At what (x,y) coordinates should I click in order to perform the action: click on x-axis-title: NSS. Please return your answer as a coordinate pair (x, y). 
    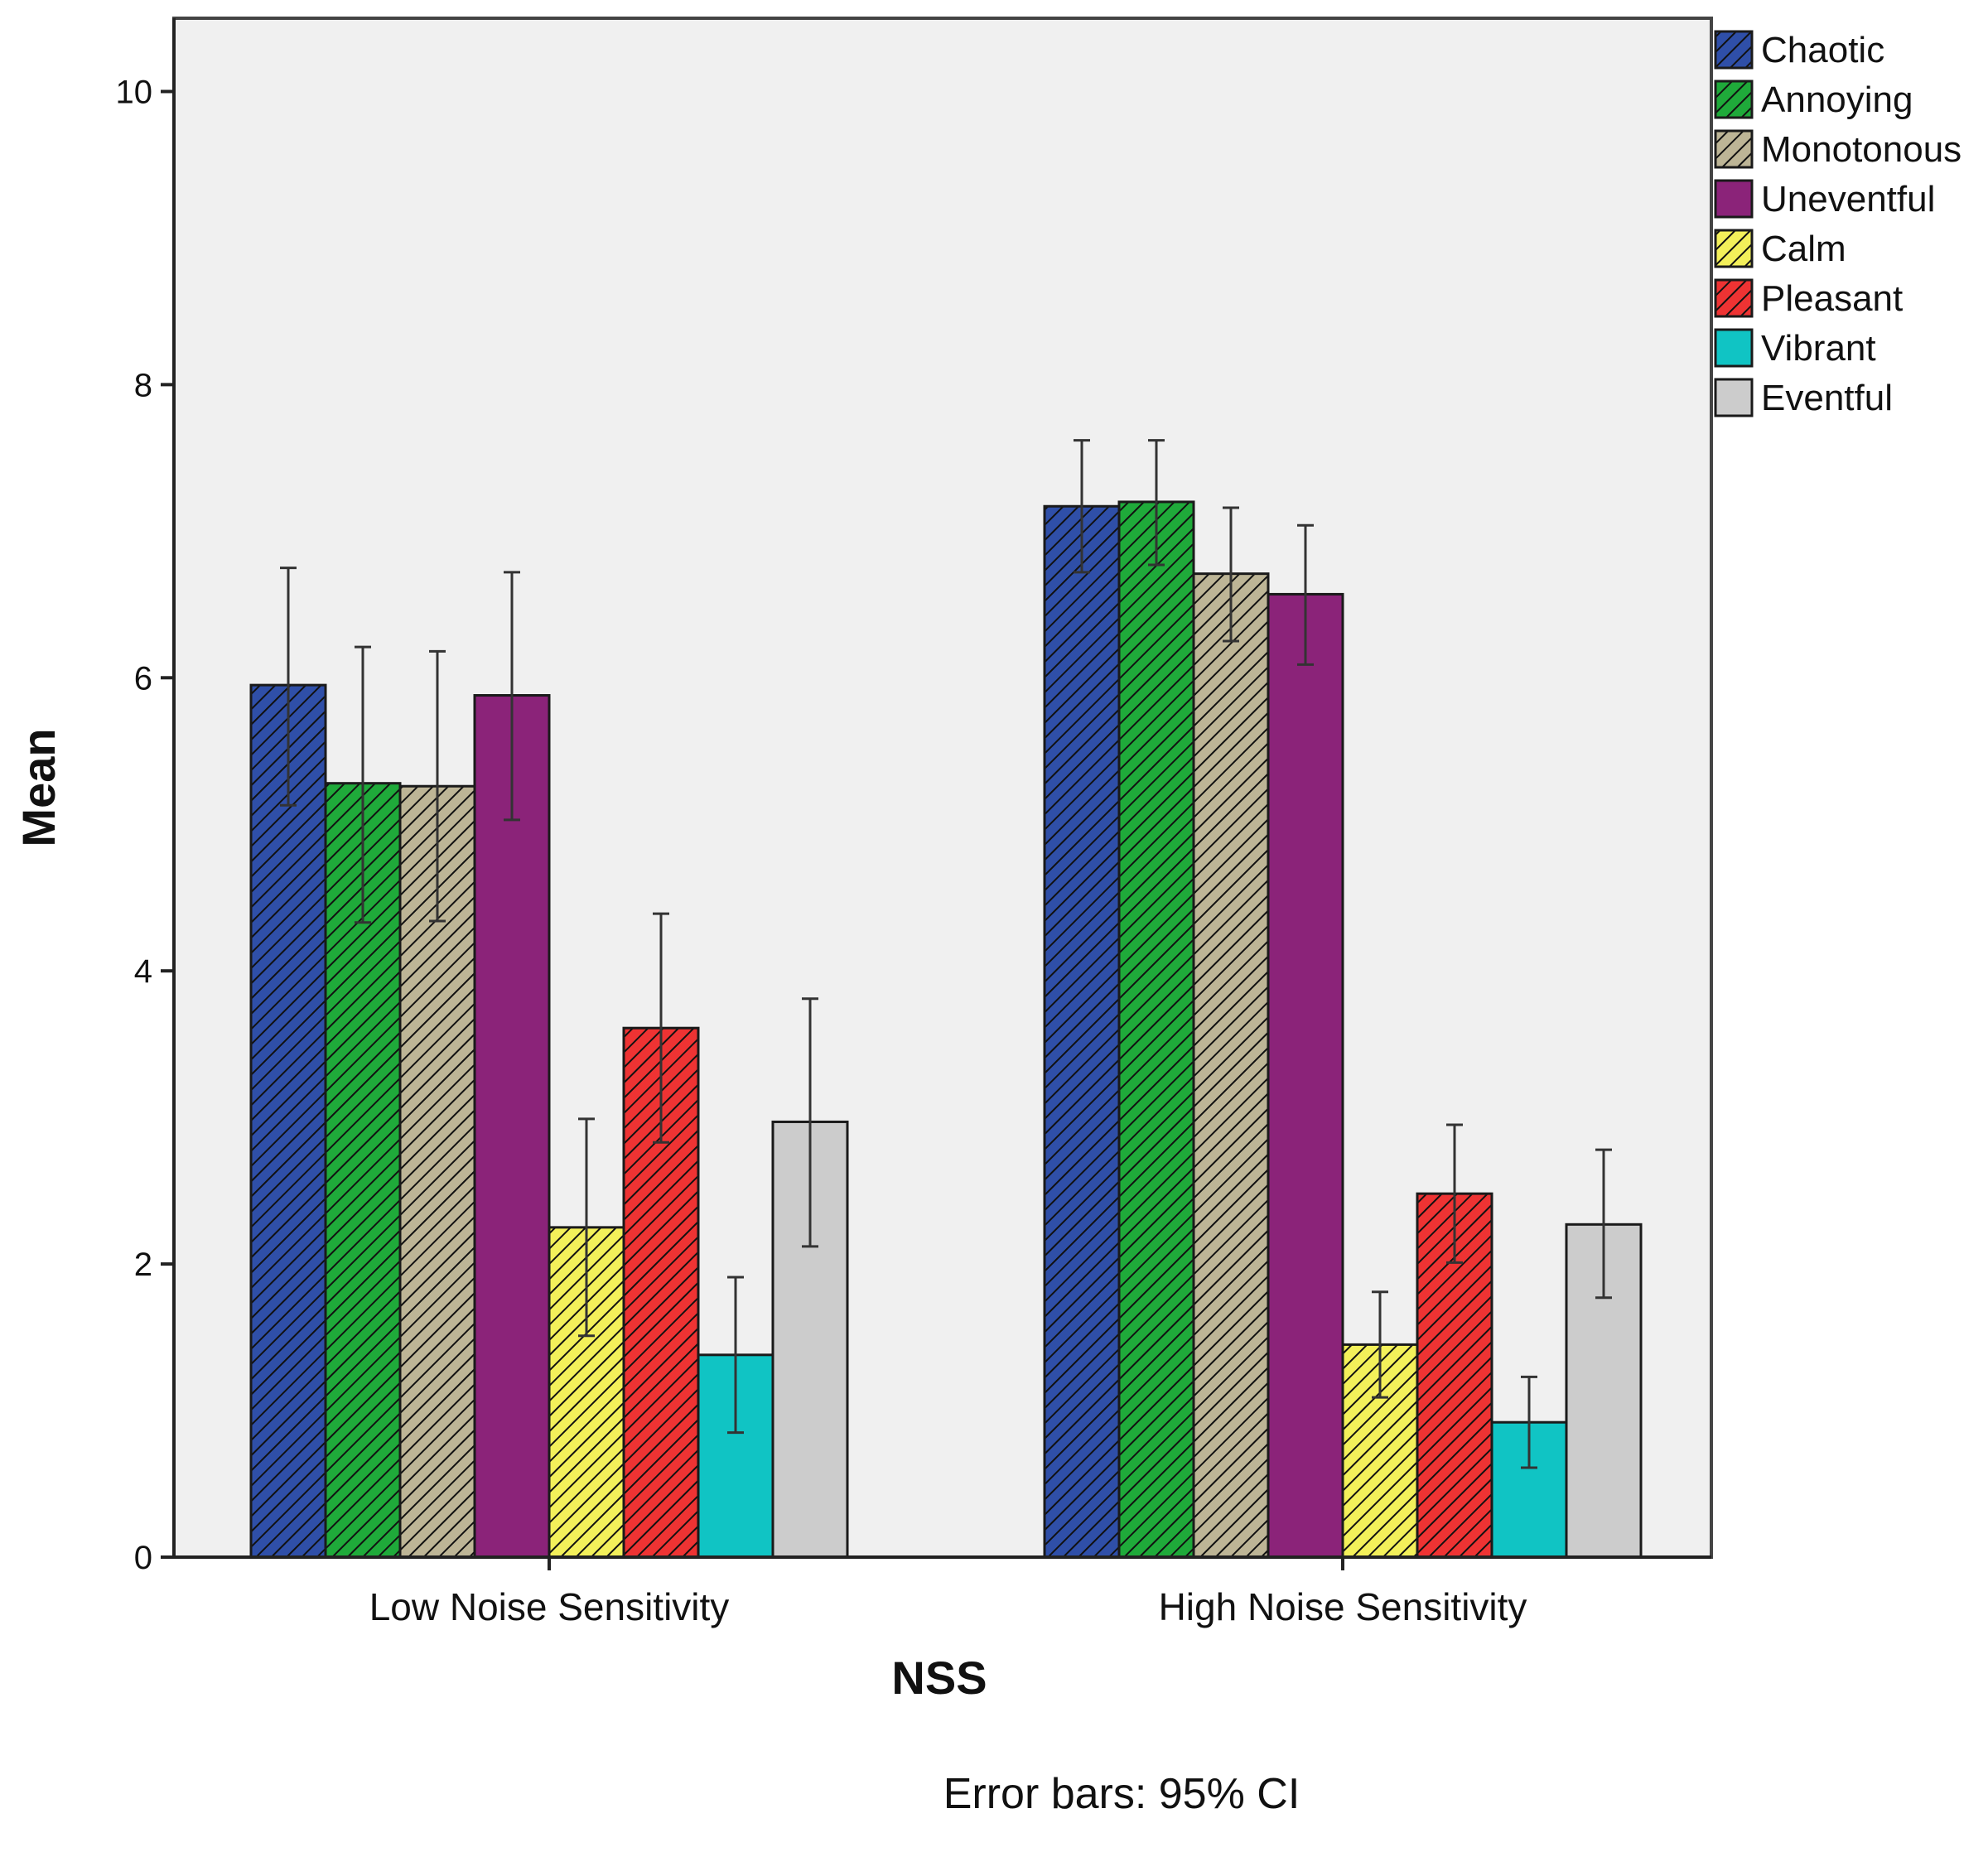
    Looking at the image, I should click on (939, 1678).